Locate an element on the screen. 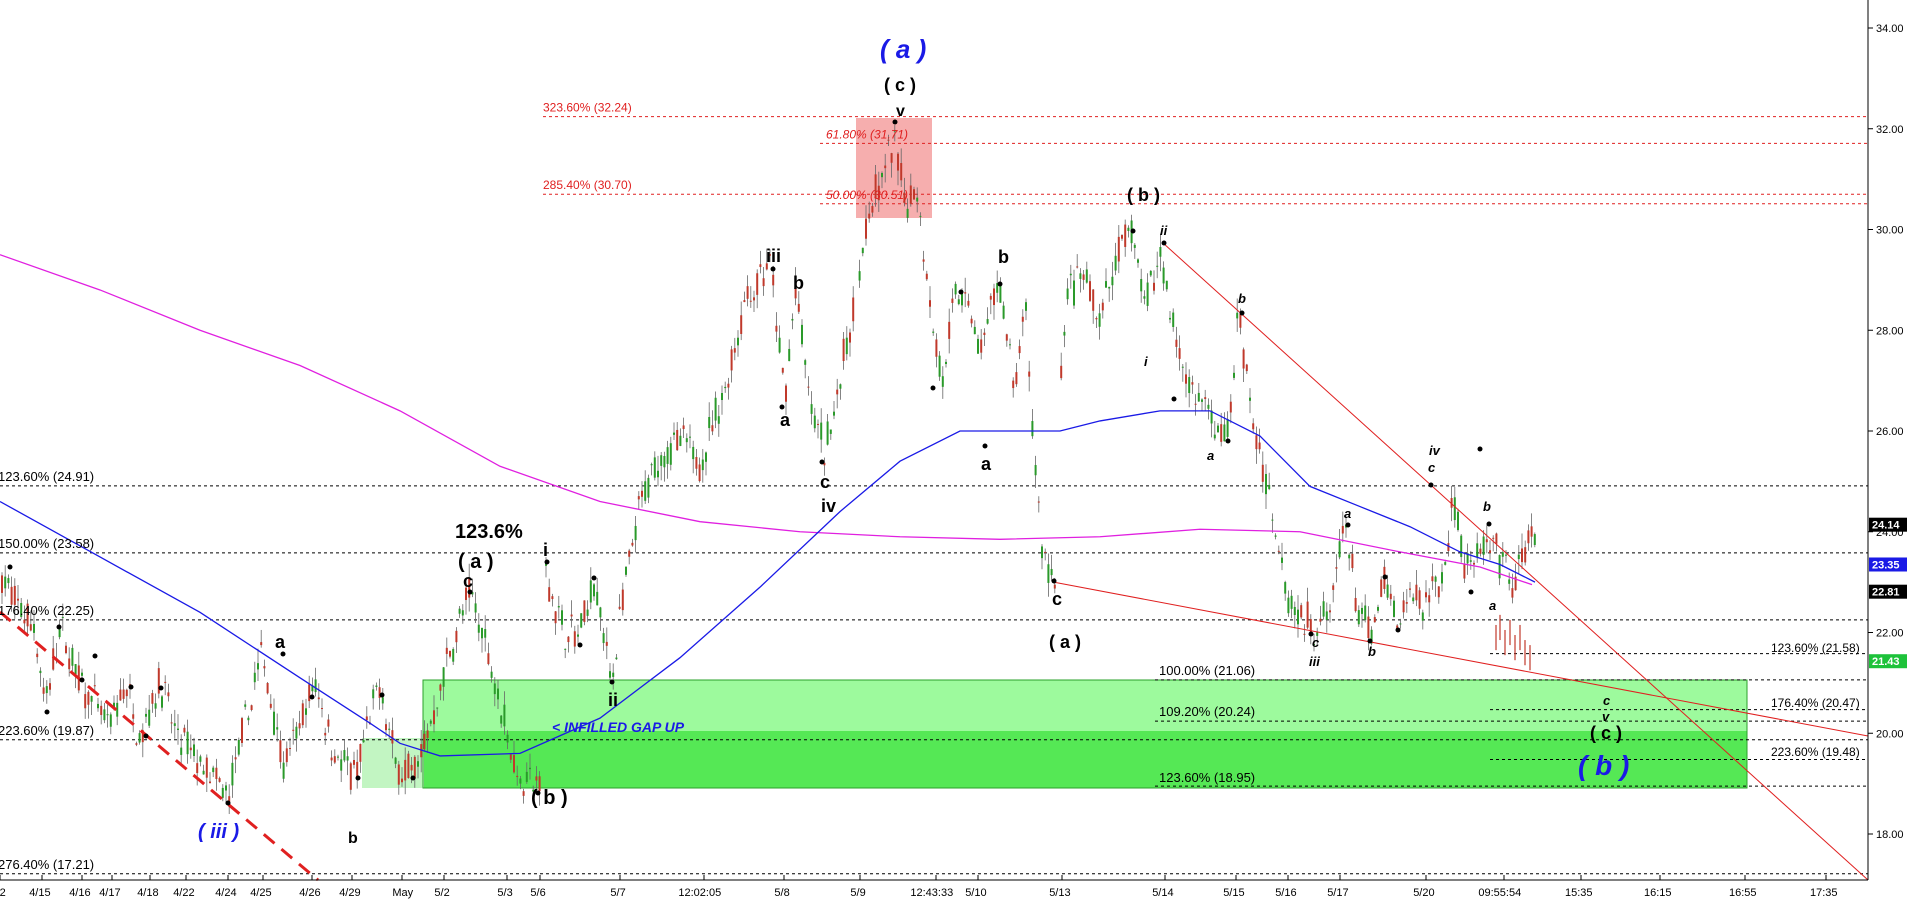 The height and width of the screenshot is (906, 1908). x-tick-label: 5/15 is located at coordinates (1233, 893).